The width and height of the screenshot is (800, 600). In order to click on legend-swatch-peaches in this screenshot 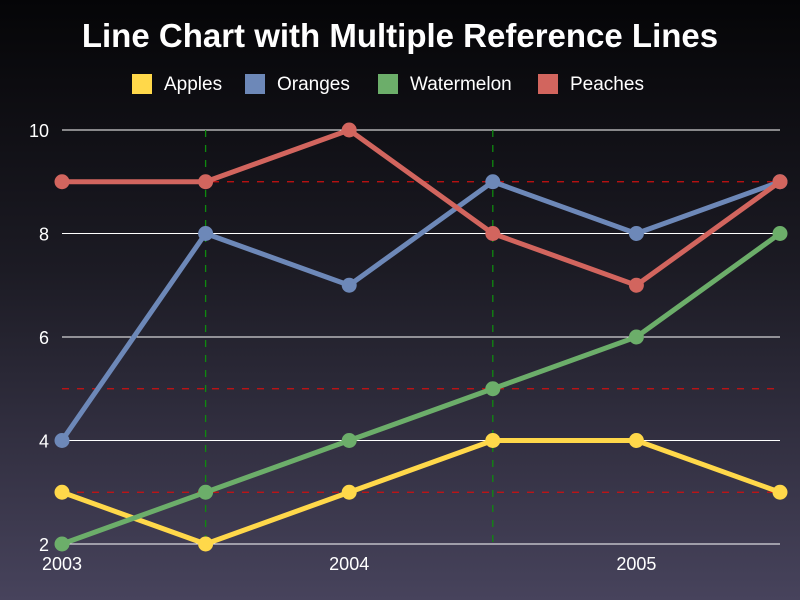, I will do `click(548, 84)`.